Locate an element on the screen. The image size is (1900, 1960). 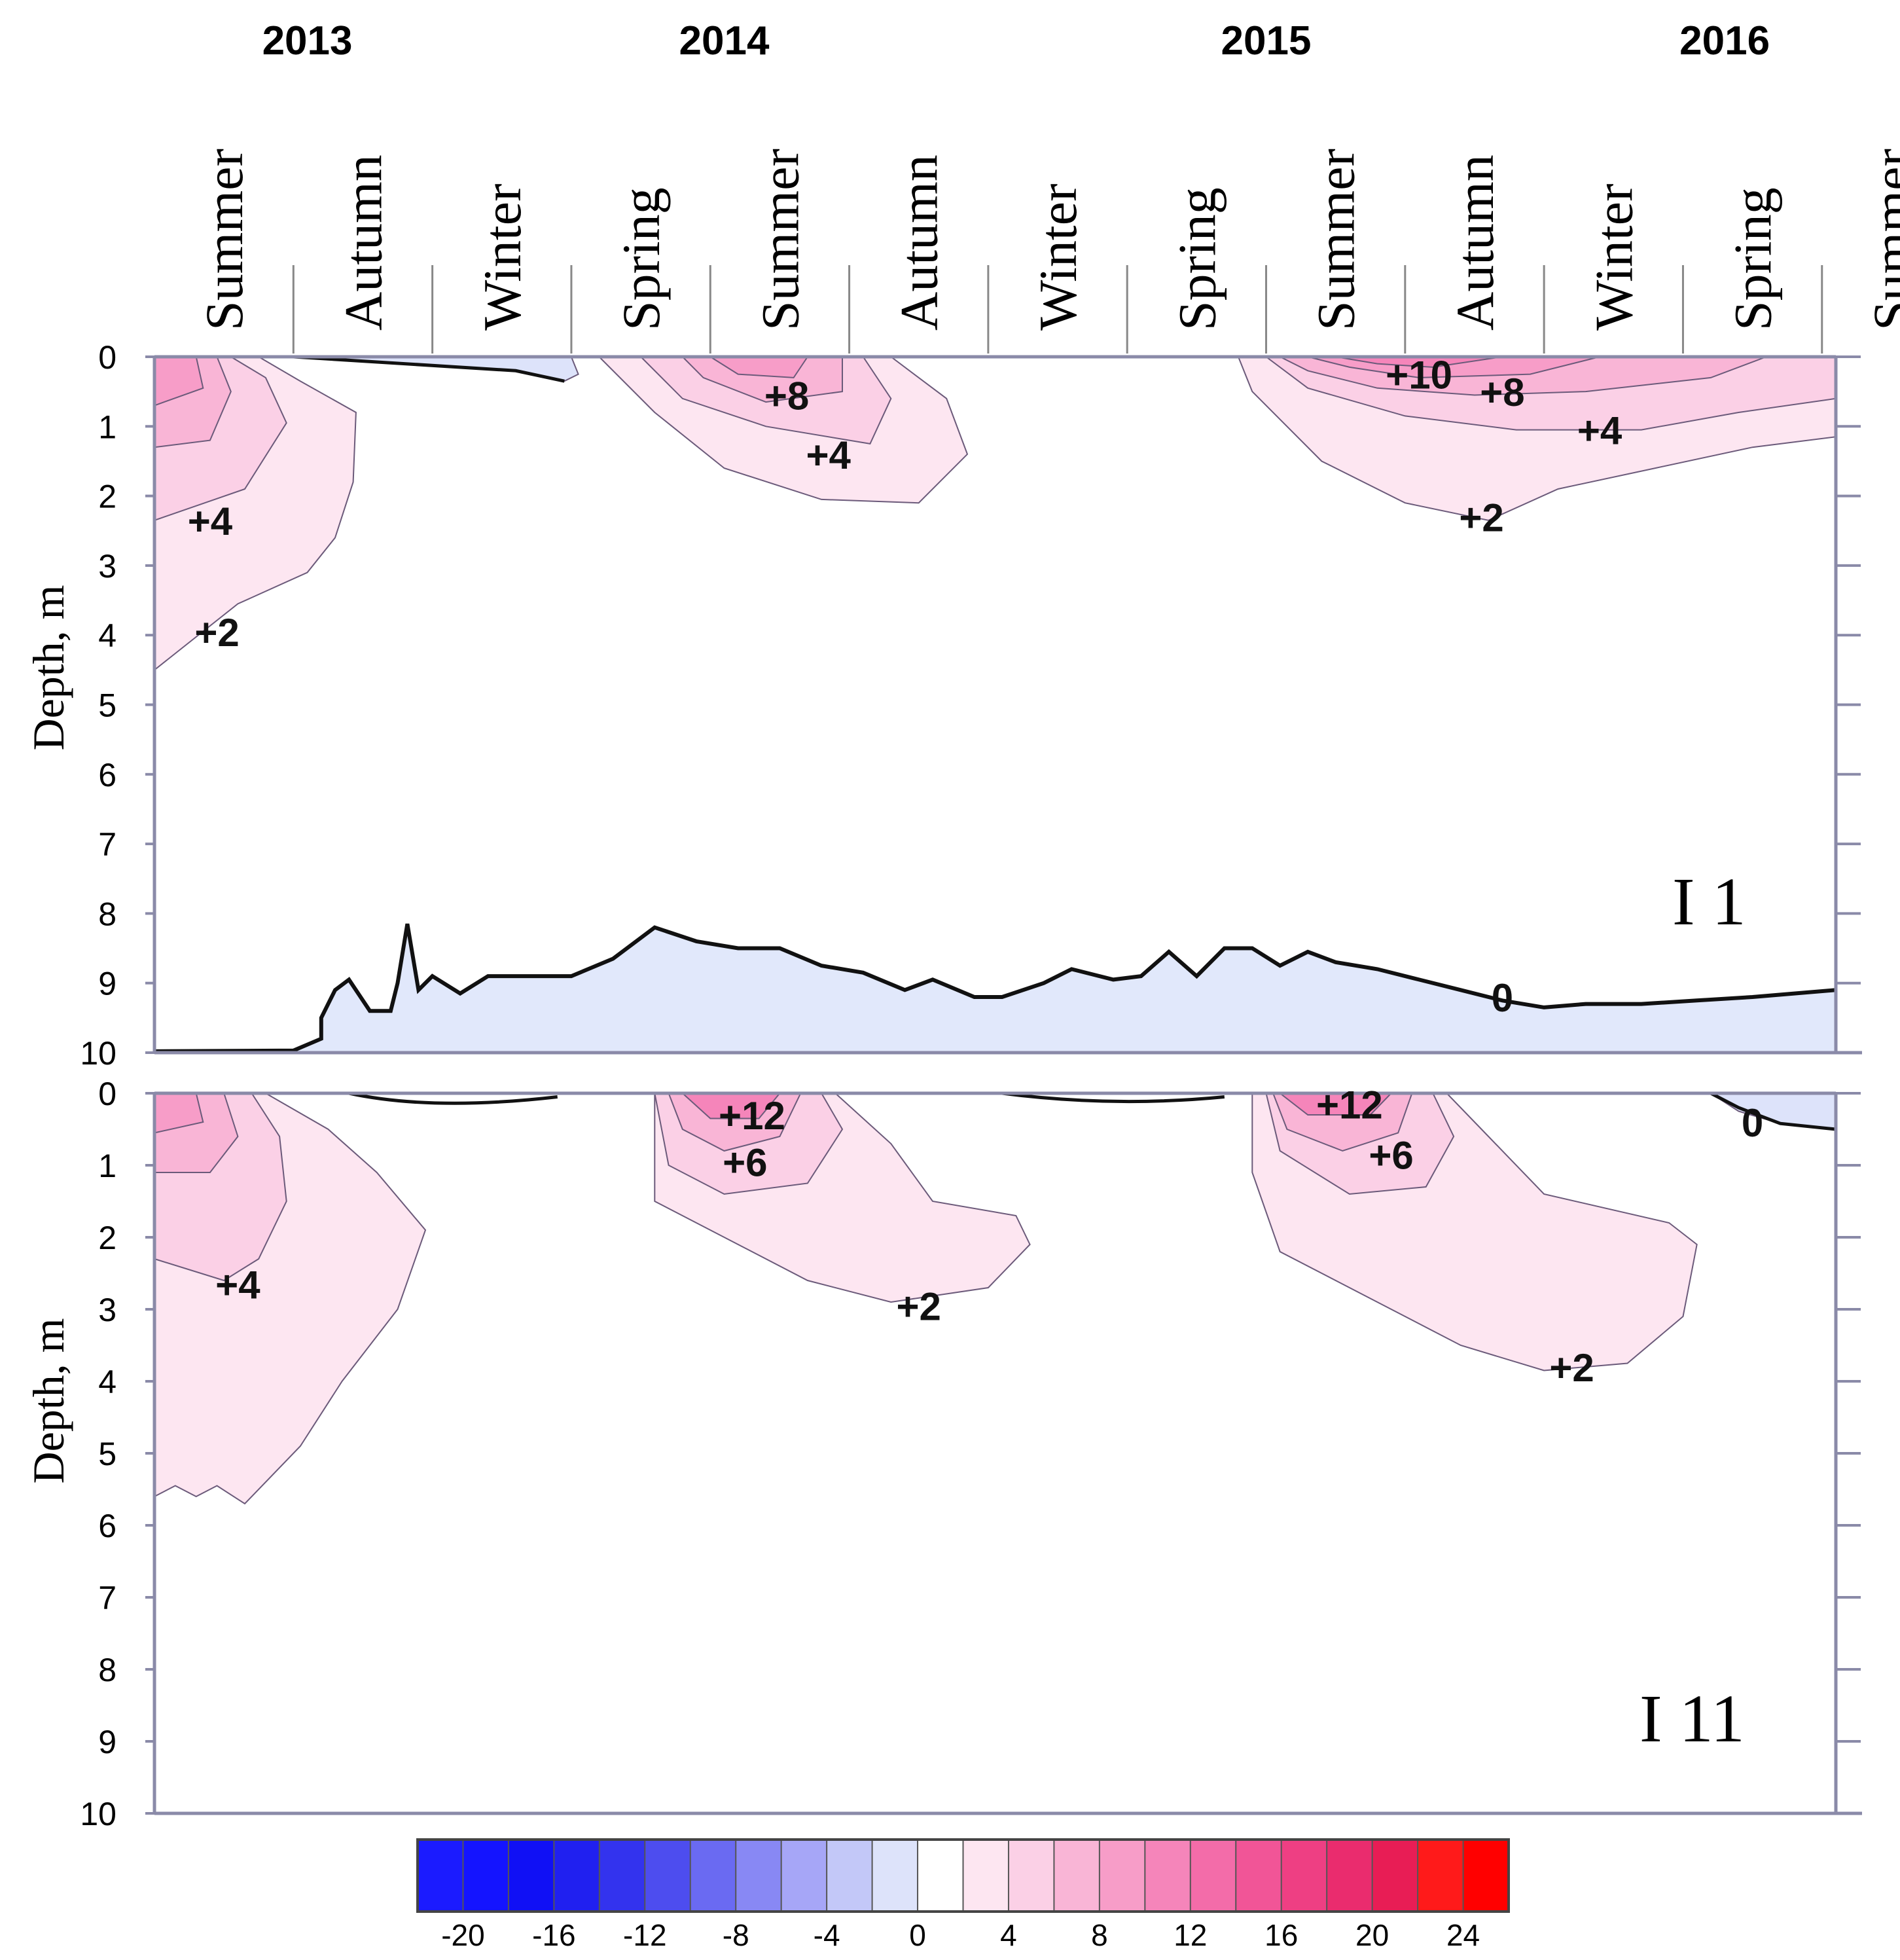
season-label-autumn-1: Autumn is located at coordinates (363, 242).